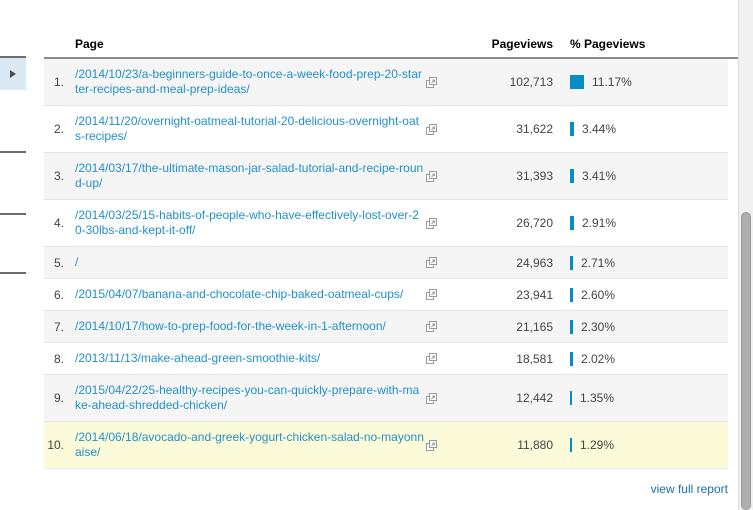  I want to click on pct-value: 2.71%, so click(598, 262).